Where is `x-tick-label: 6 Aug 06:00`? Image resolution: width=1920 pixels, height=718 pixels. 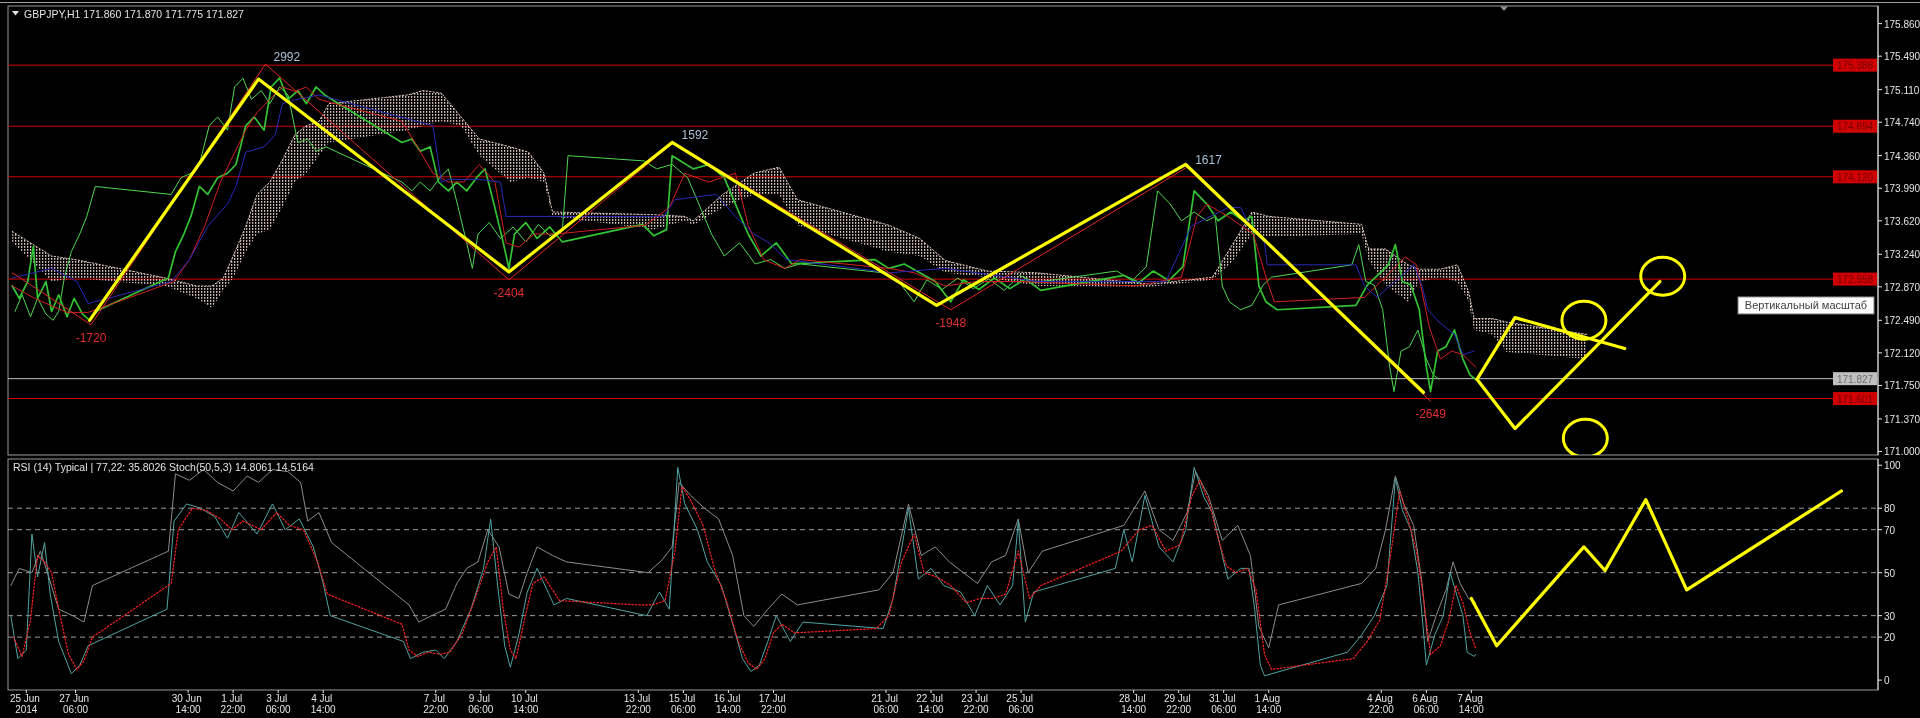
x-tick-label: 6 Aug 06:00 is located at coordinates (1426, 704).